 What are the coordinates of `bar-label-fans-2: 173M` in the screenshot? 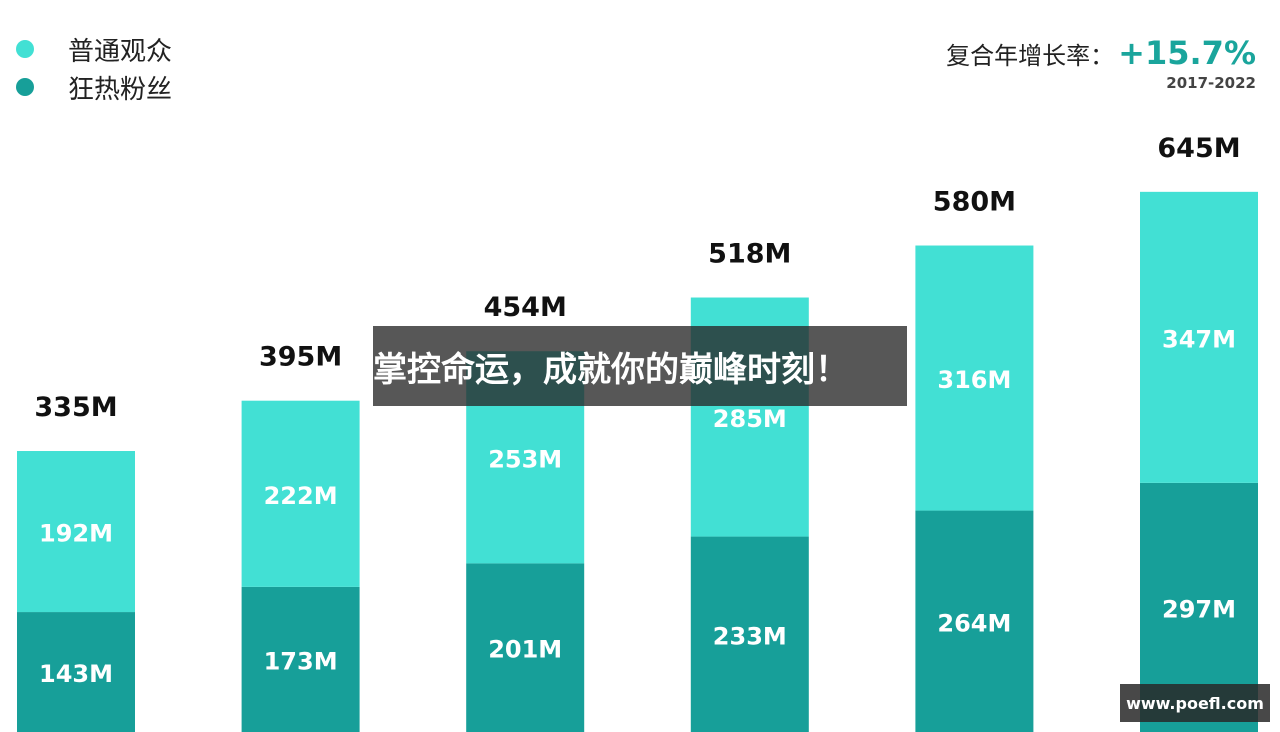 It's located at (301, 661).